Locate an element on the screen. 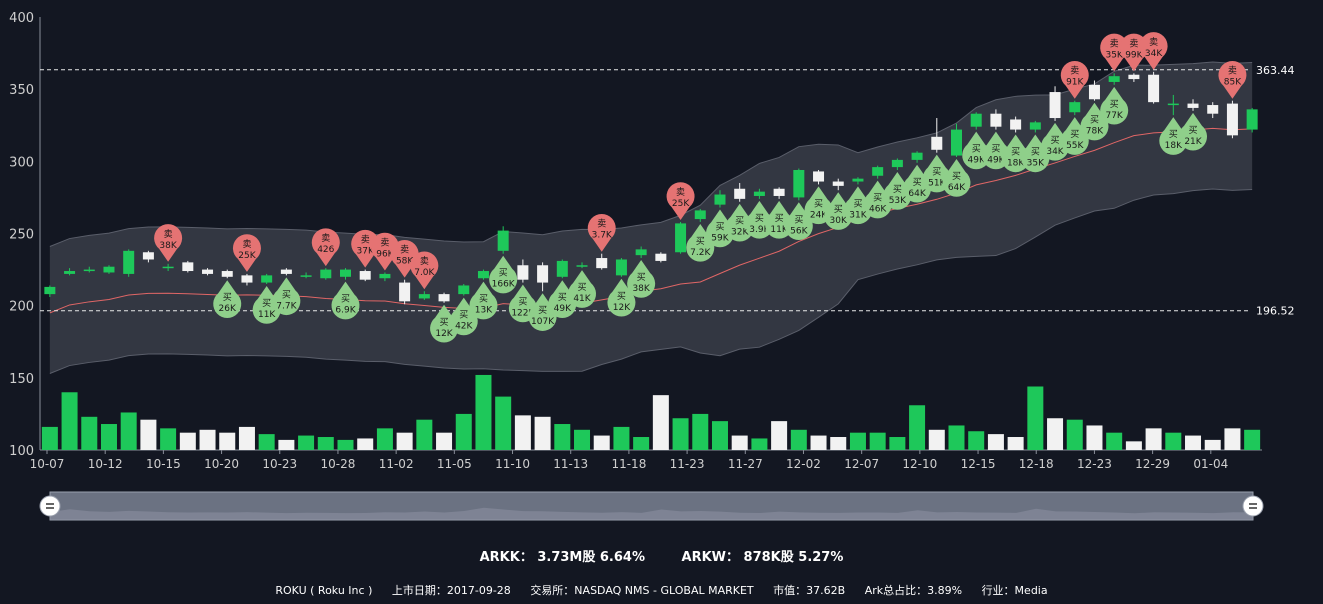  sell-marker-label: 426 is located at coordinates (325, 250).